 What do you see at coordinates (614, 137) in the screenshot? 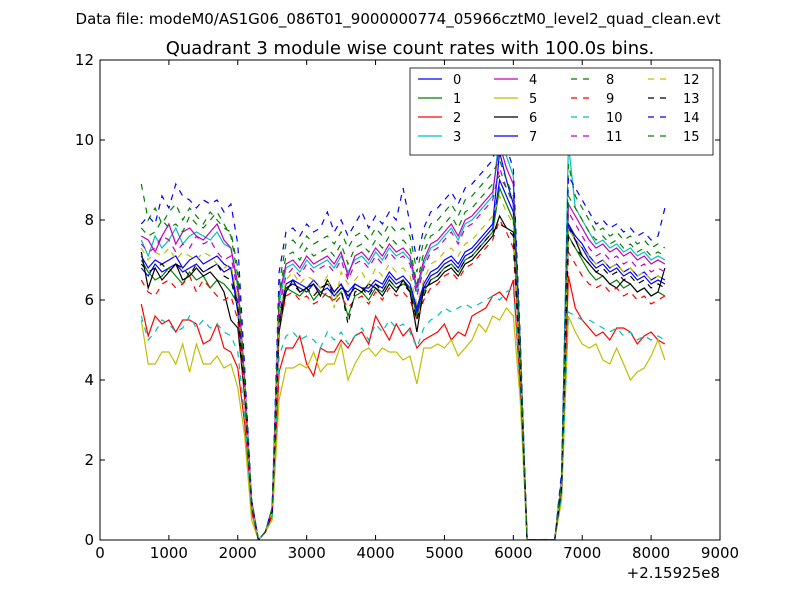
I see `legend-label: 11` at bounding box center [614, 137].